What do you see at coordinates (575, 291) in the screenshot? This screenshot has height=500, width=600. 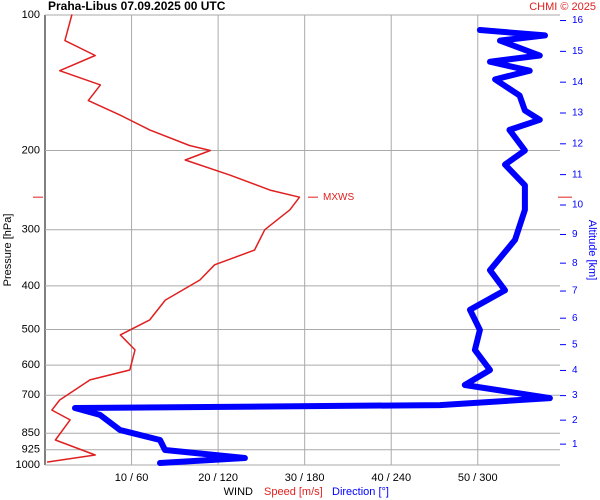 I see `y2-tick-label: 7` at bounding box center [575, 291].